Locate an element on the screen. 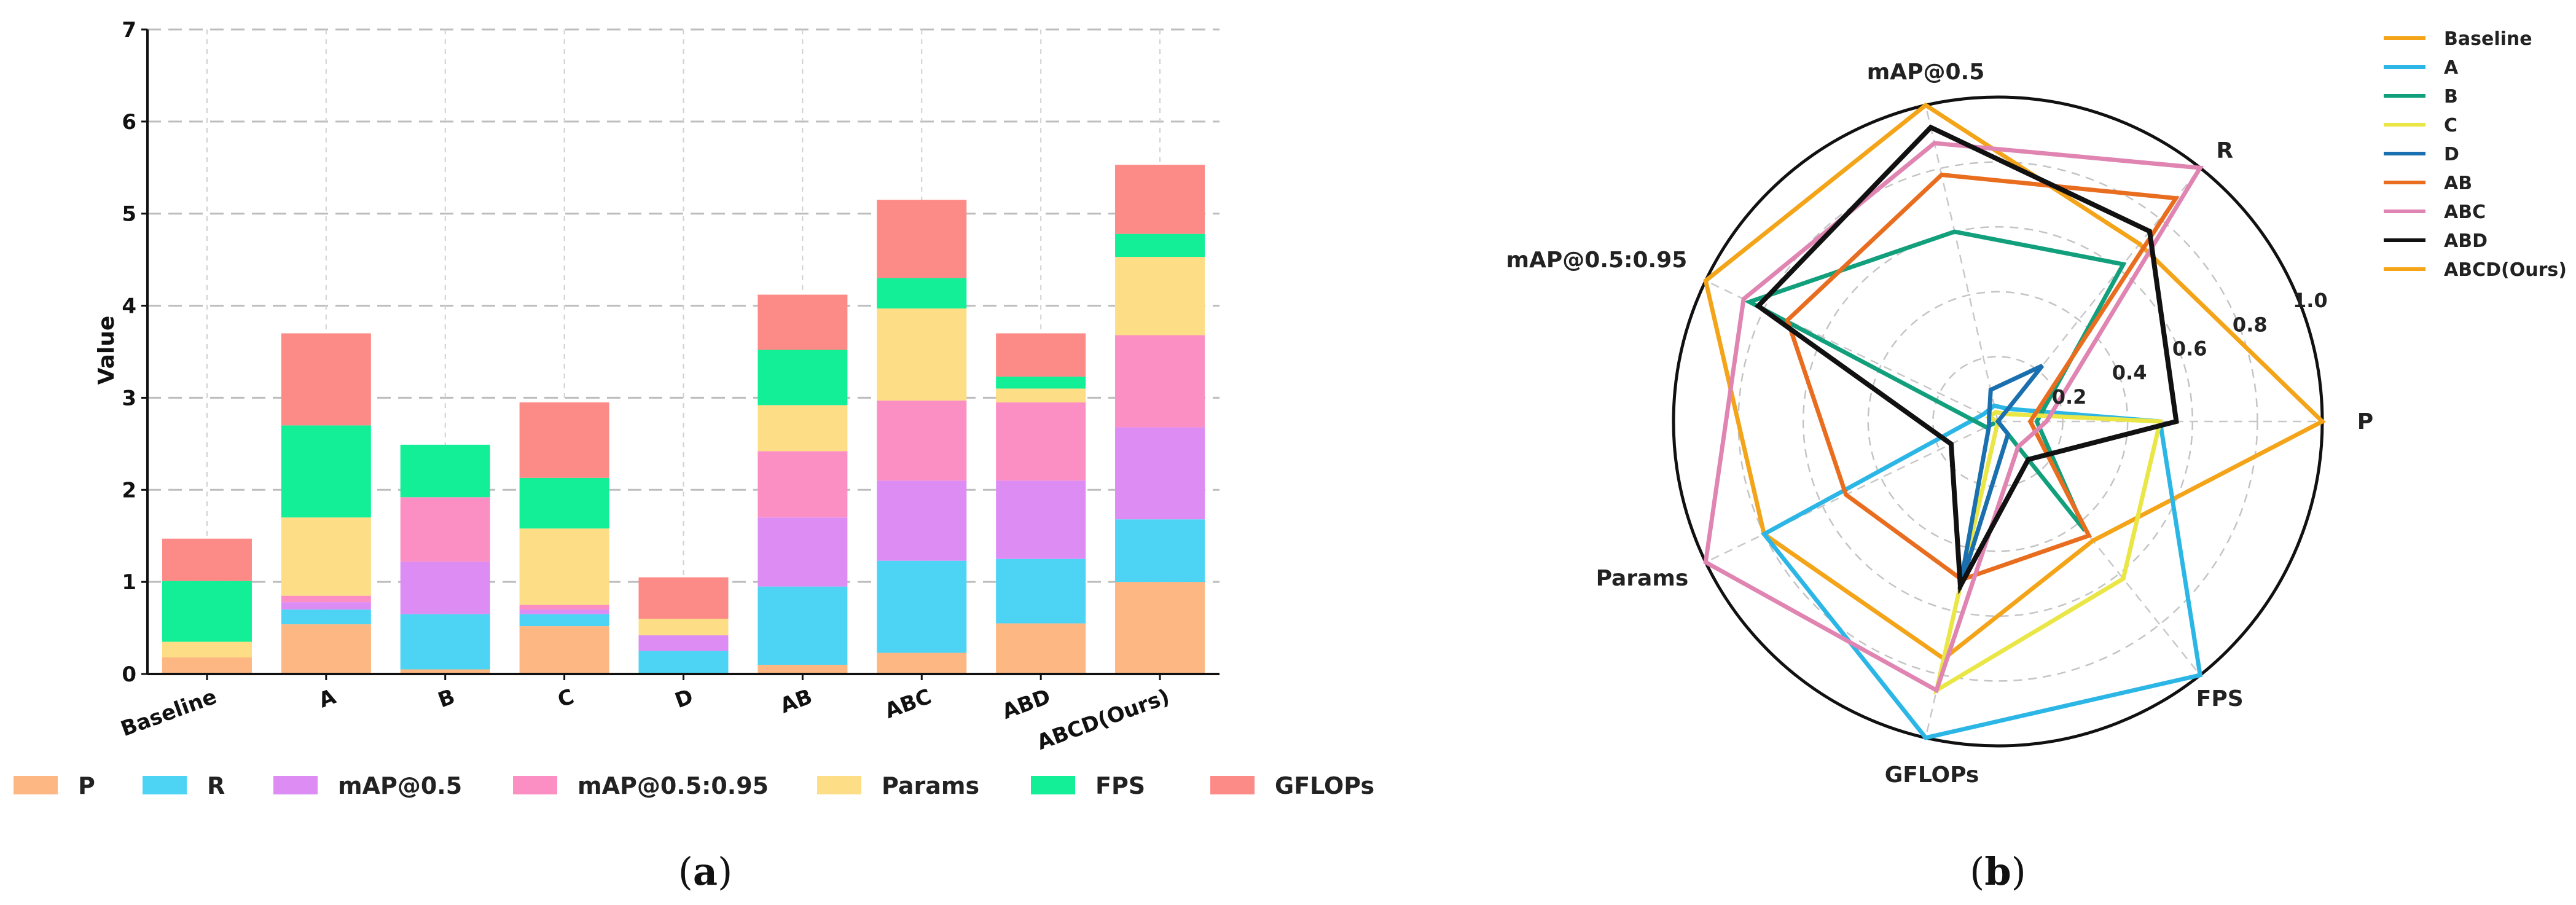 The width and height of the screenshot is (2576, 905). bar-y-axis-label: Value is located at coordinates (107, 350).